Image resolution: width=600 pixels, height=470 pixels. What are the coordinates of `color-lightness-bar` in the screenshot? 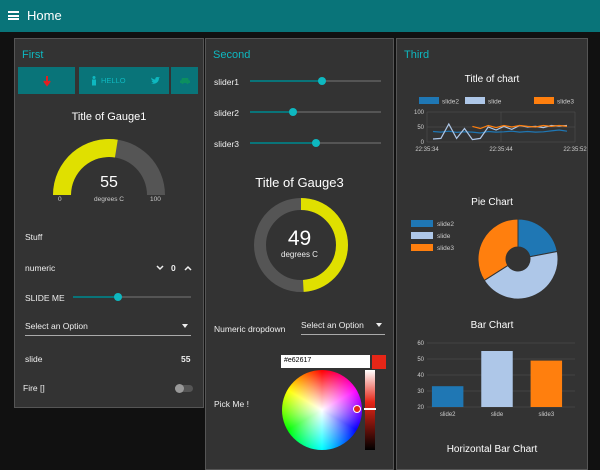 It's located at (370, 410).